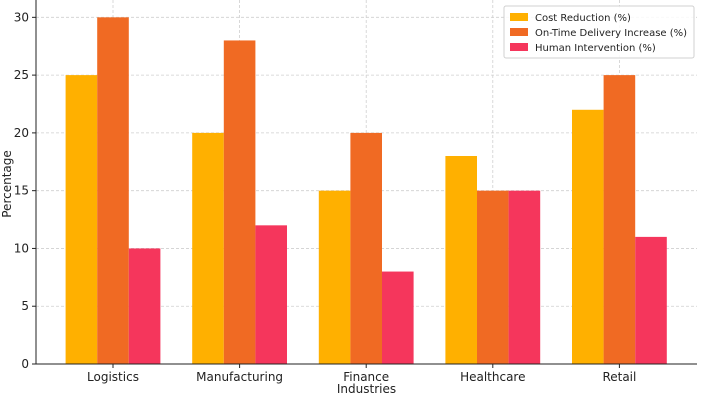 The image size is (704, 403). What do you see at coordinates (366, 389) in the screenshot?
I see `x-axis-title: Industries` at bounding box center [366, 389].